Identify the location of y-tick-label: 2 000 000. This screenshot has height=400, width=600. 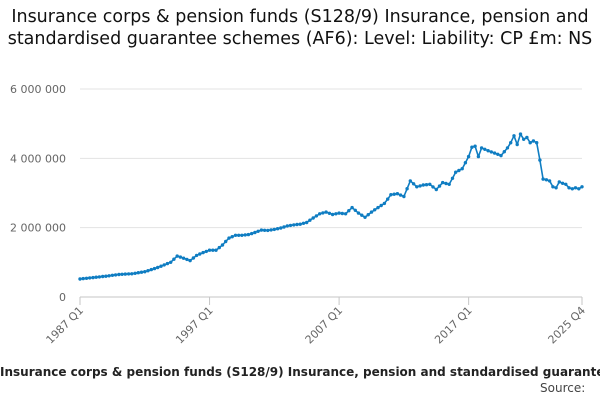
(38, 228).